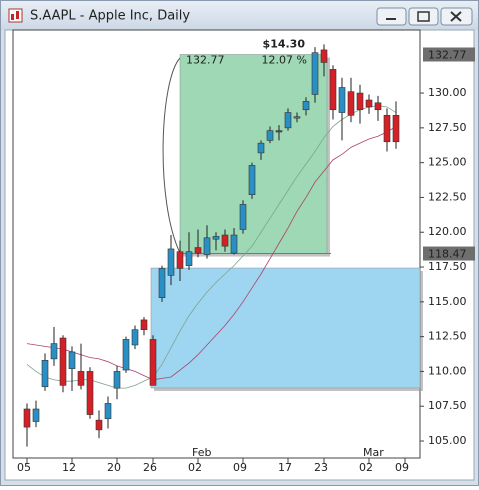 This screenshot has height=490, width=479. I want to click on x-tick-label: 17, so click(285, 467).